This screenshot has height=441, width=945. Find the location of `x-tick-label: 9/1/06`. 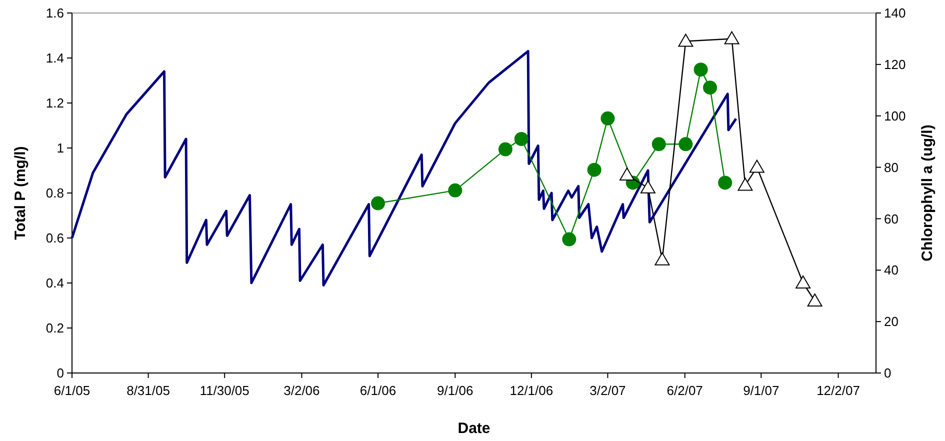

x-tick-label: 9/1/06 is located at coordinates (455, 390).